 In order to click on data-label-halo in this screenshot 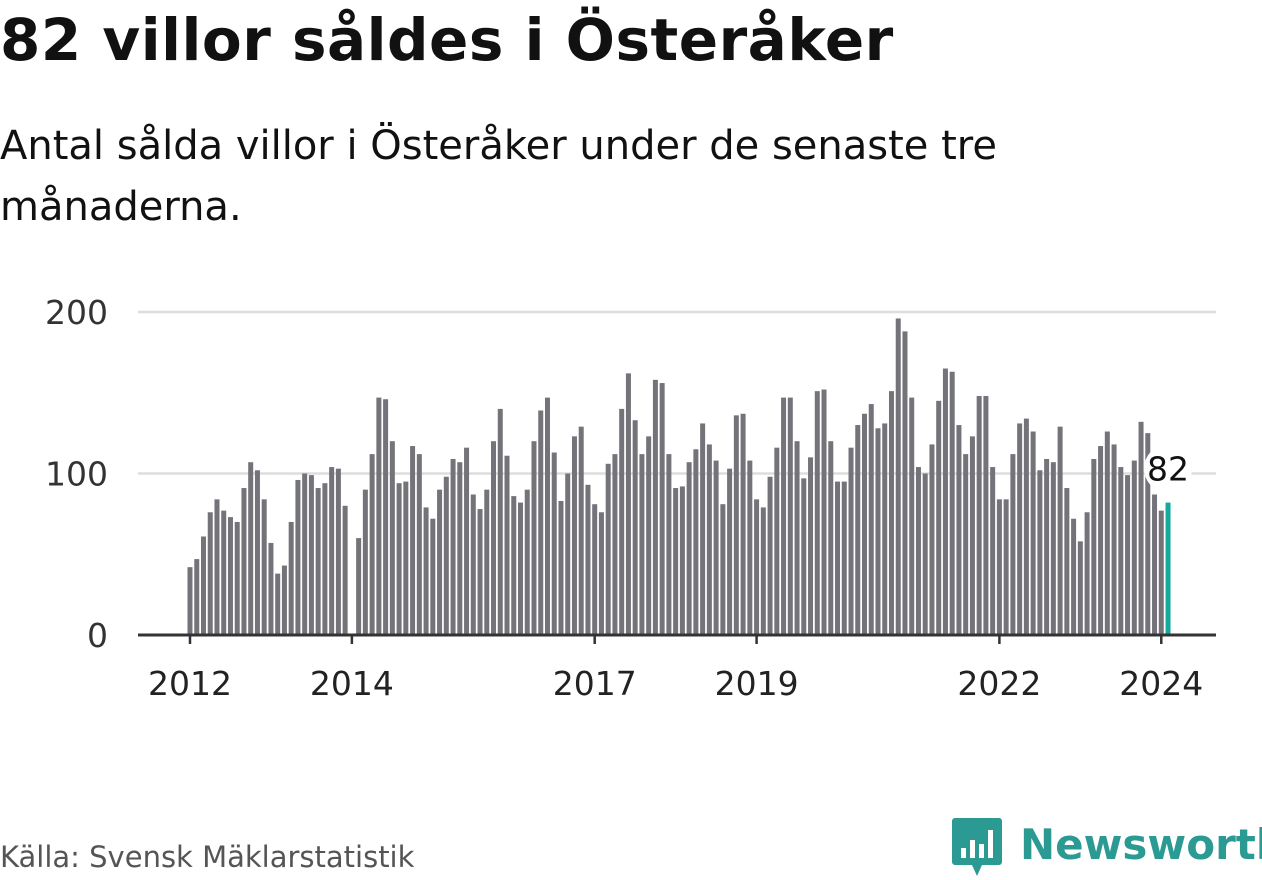, I will do `click(1168, 468)`.